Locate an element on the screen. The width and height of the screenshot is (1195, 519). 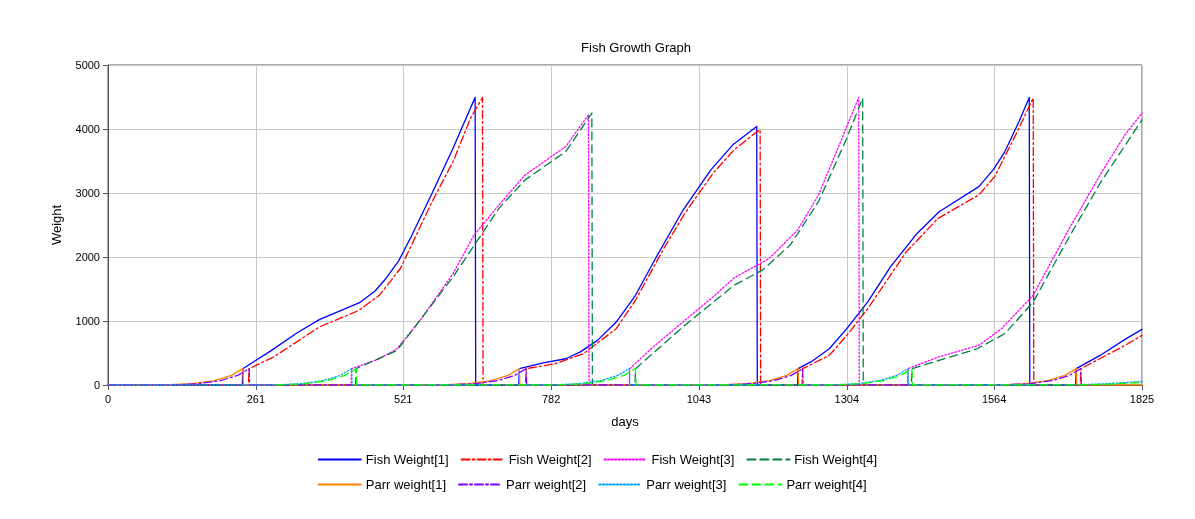
legend-label: Fish Weight[2] is located at coordinates (550, 459).